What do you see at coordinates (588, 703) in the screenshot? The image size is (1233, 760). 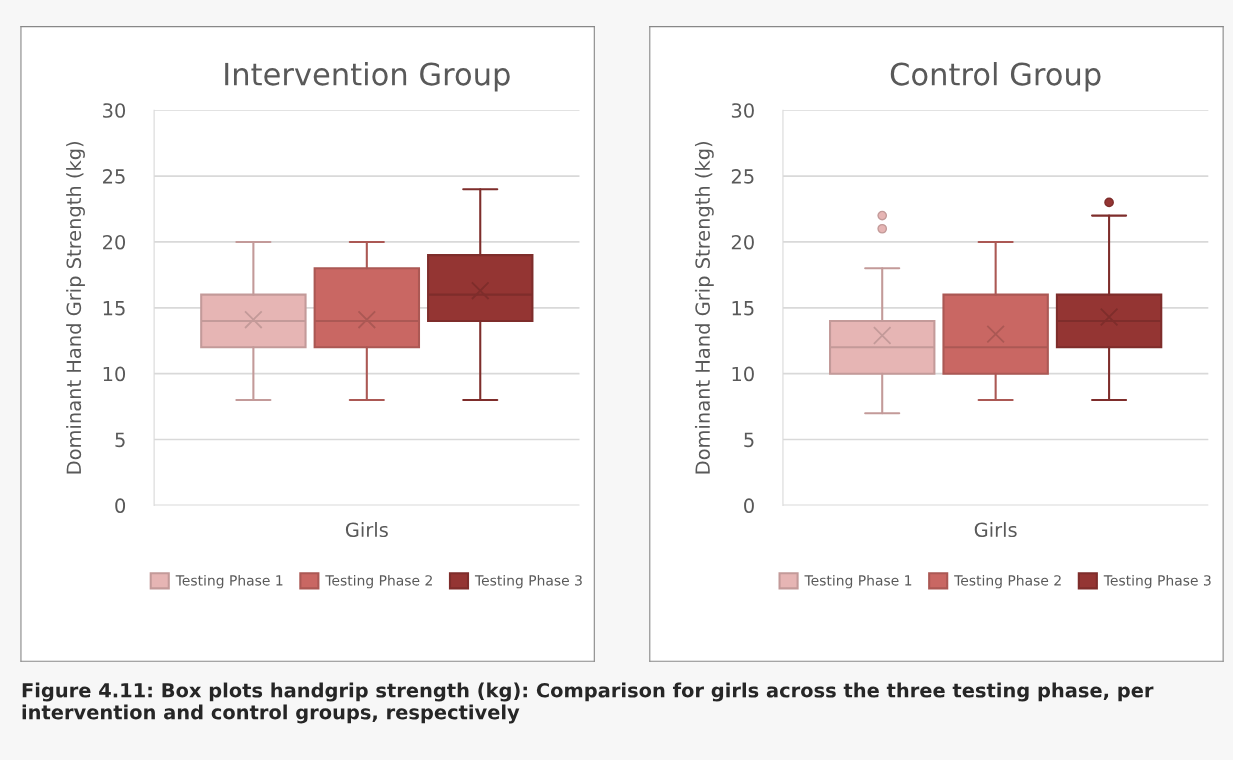 I see `caption: Figure 4.11: Box plots handgrip strength (kg): Comparison for girls across the three testing phase, per intervention and control groups, respectively` at bounding box center [588, 703].